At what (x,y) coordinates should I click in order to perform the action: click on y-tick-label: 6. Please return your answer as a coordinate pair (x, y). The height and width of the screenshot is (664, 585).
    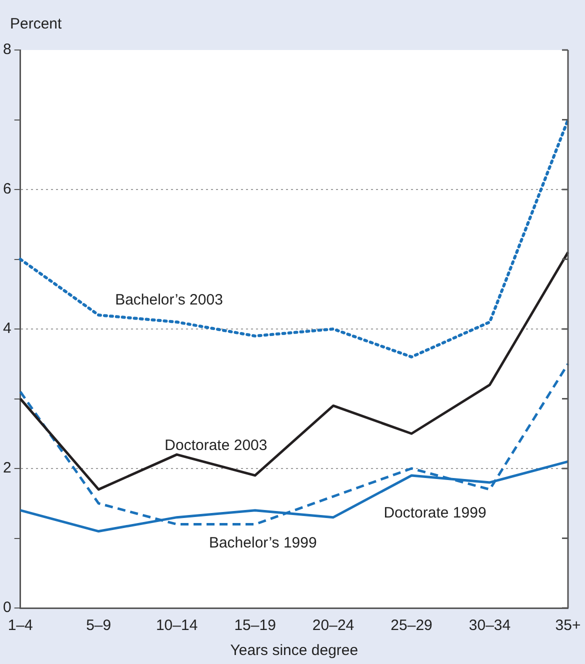
    Looking at the image, I should click on (7, 189).